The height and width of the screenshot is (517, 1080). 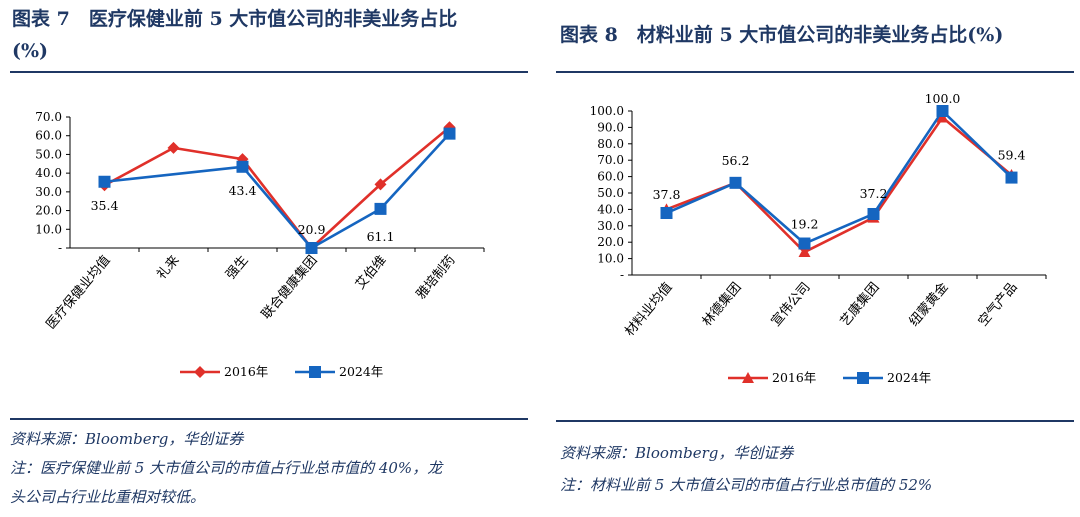 What do you see at coordinates (105, 205) in the screenshot?
I see `data-label: 35.4` at bounding box center [105, 205].